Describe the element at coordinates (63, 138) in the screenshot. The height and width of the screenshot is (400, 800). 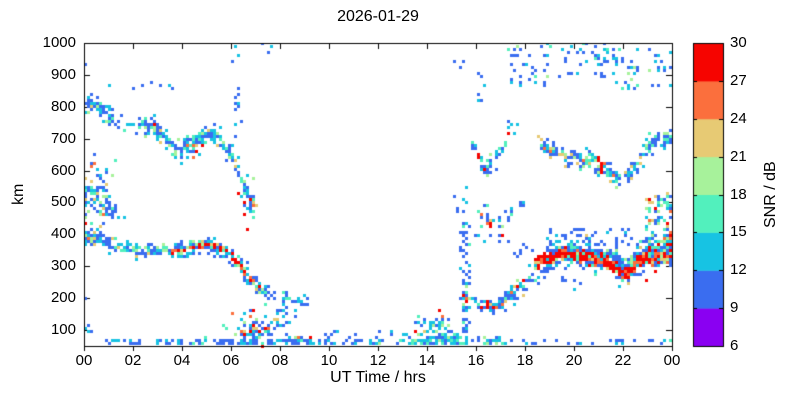
I see `y-tick-label: 700` at that location.